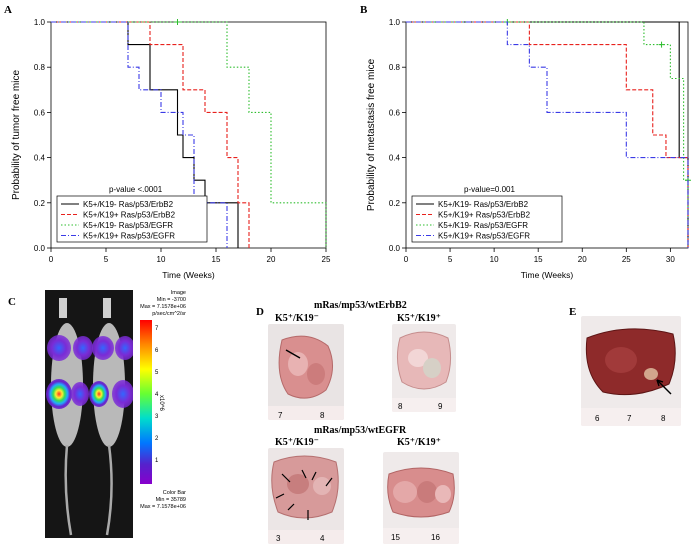 Image resolution: width=700 pixels, height=552 pixels. What do you see at coordinates (597, 418) in the screenshot?
I see `ruler-mark: 6` at bounding box center [597, 418].